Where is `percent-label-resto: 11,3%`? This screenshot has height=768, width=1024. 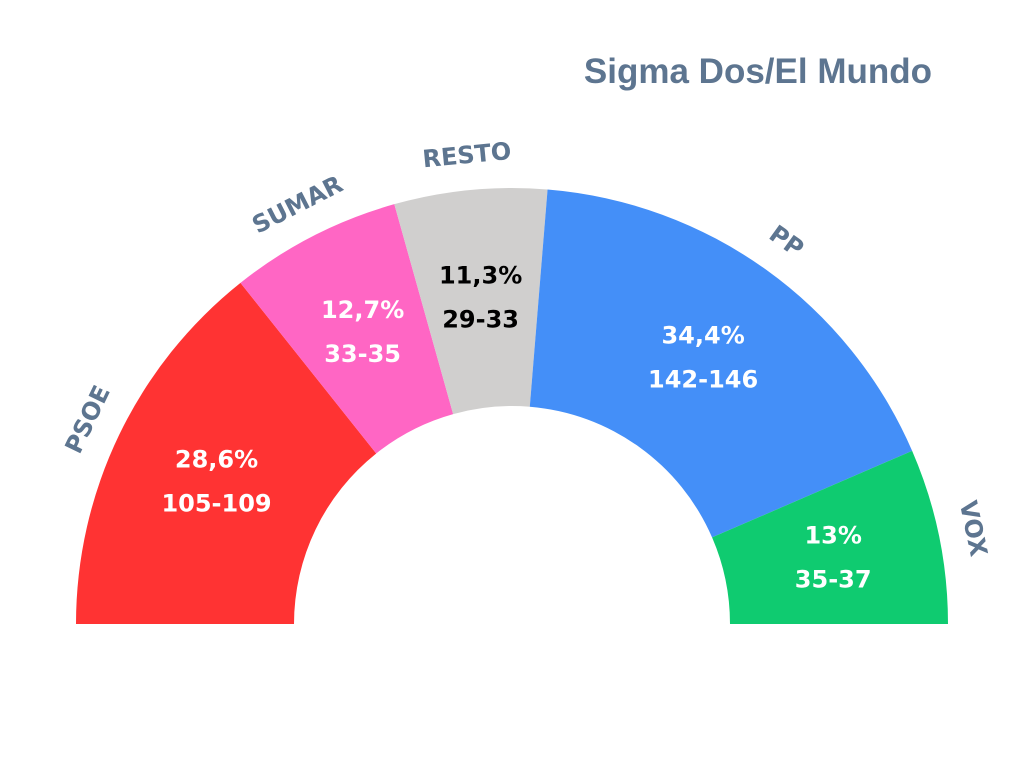 percent-label-resto: 11,3% is located at coordinates (480, 276).